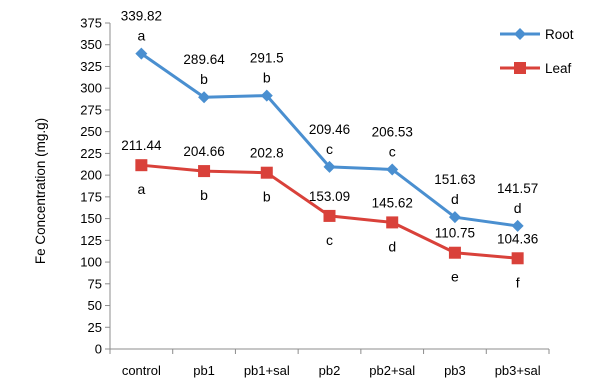 The image size is (597, 384). I want to click on y-tick-label: 50, so click(95, 305).